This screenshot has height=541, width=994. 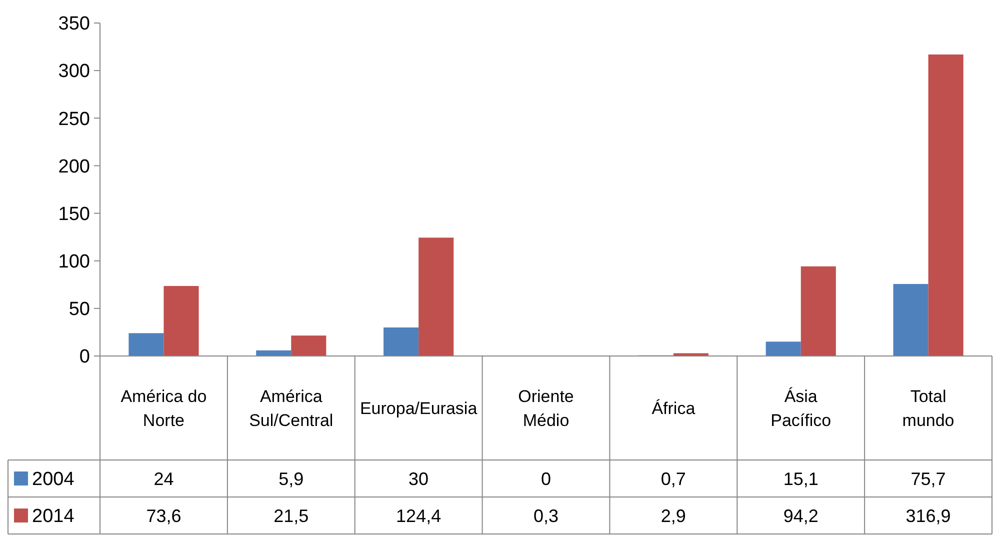 What do you see at coordinates (800, 516) in the screenshot?
I see `data-label: 94,2` at bounding box center [800, 516].